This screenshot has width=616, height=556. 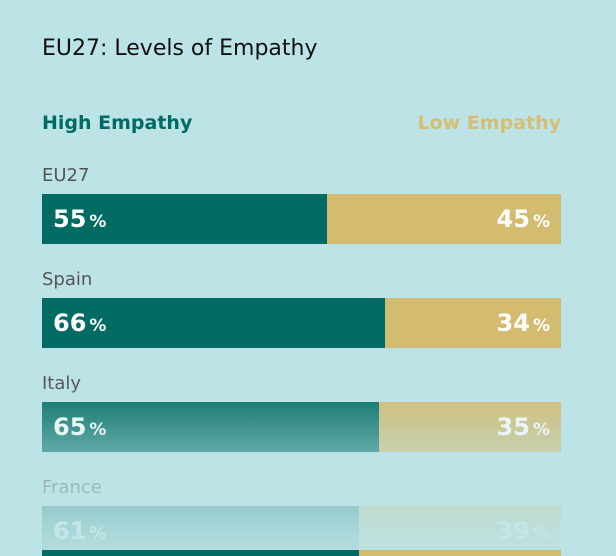 I want to click on high-empathy-bar-italy: 65%, so click(x=211, y=427).